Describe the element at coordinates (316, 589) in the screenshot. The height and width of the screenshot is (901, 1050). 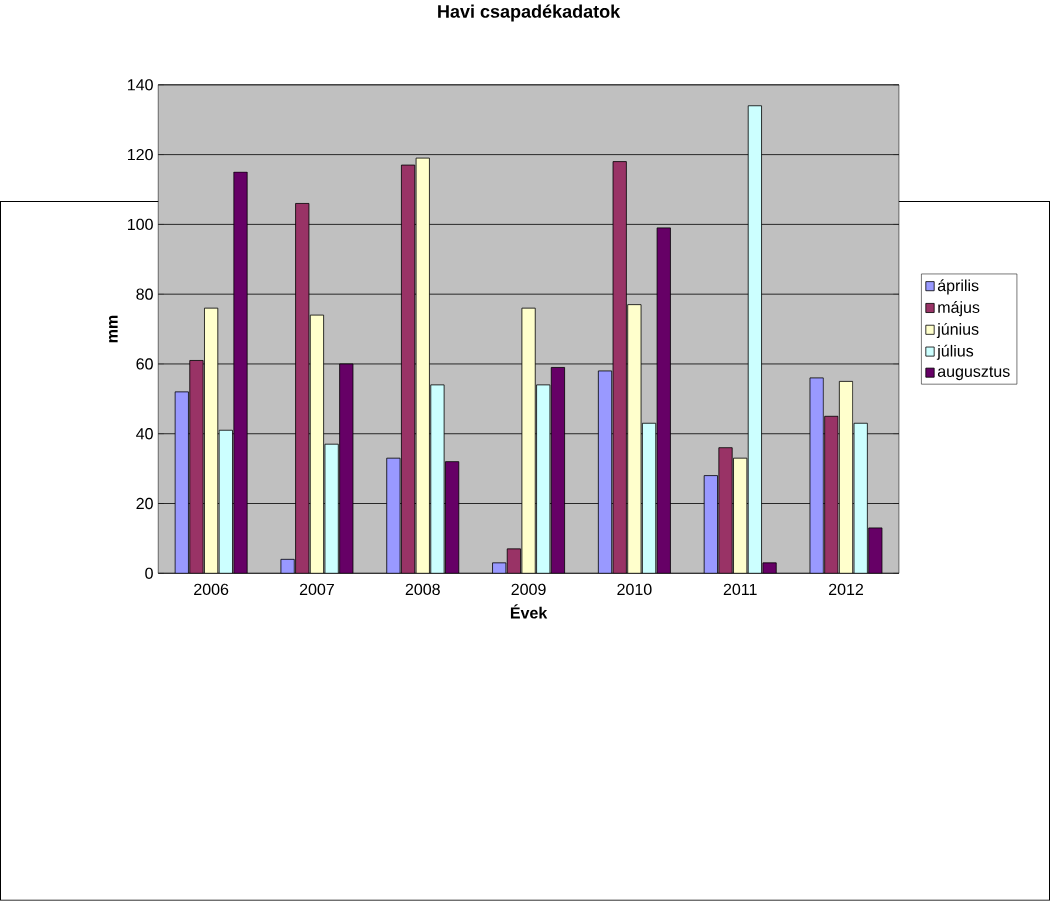
I see `x-tick-label: 2007` at that location.